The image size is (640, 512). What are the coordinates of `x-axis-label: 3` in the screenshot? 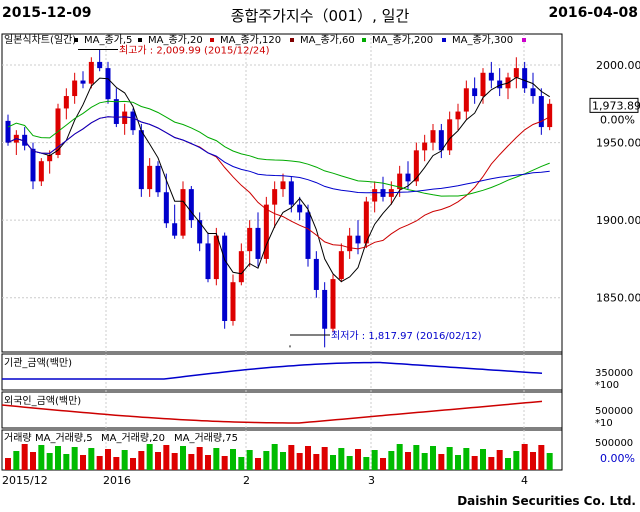 It's located at (371, 480).